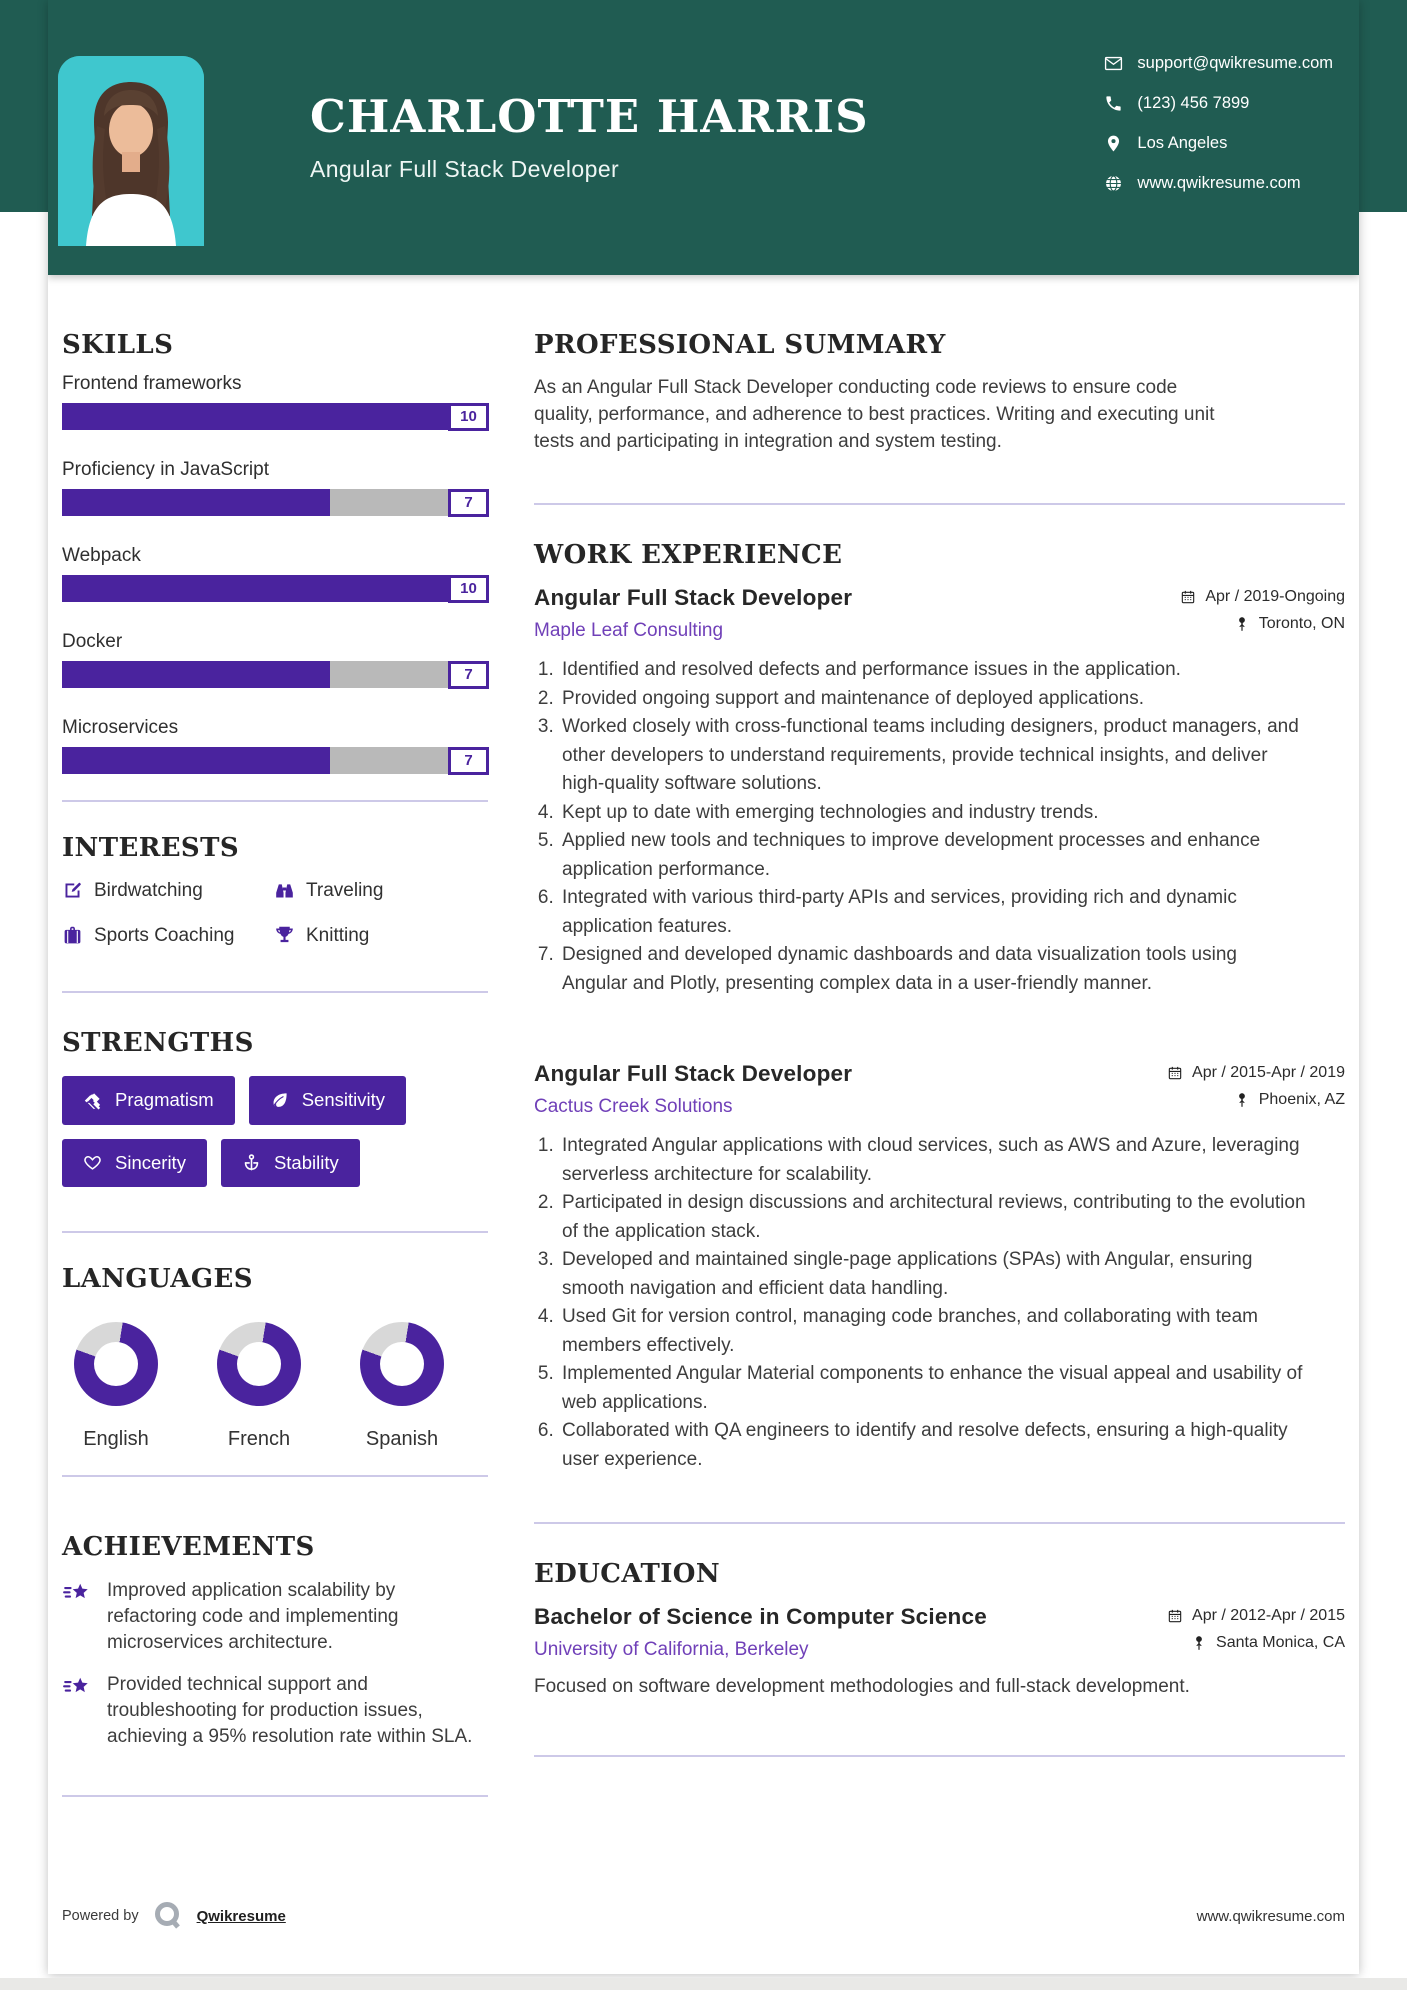 Image resolution: width=1407 pixels, height=1990 pixels. I want to click on job-dates: Apr / 2019-Ongoing, so click(1262, 597).